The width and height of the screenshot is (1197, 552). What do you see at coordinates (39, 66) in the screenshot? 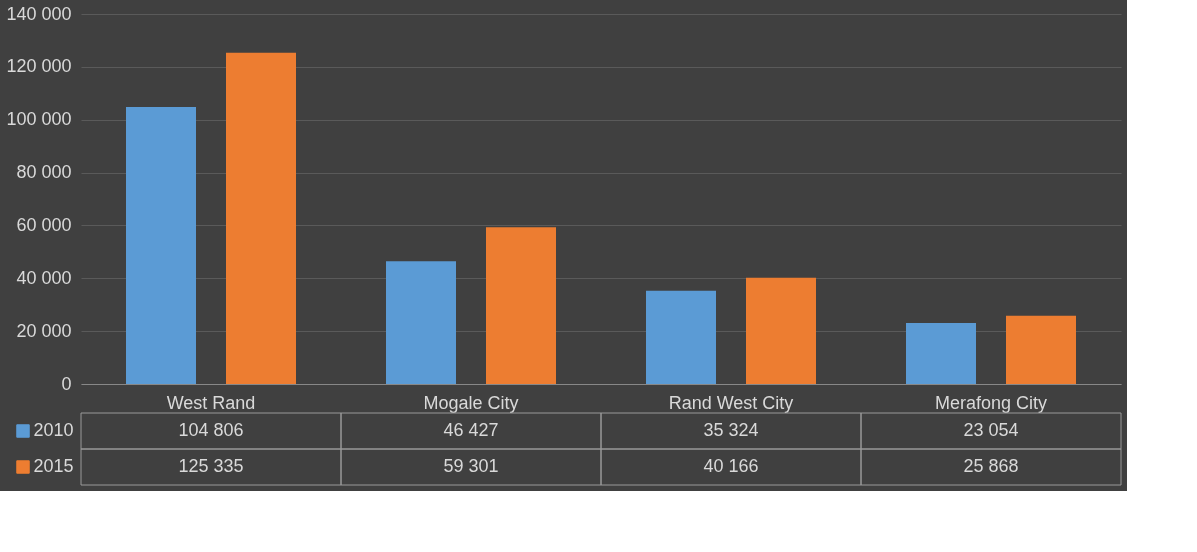
I see `y-tick-label: 120 000` at bounding box center [39, 66].